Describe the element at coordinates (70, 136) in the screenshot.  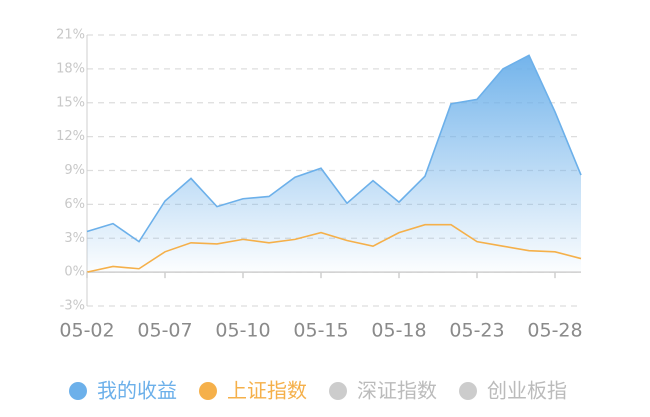
I see `y-tick-label: 12%` at that location.